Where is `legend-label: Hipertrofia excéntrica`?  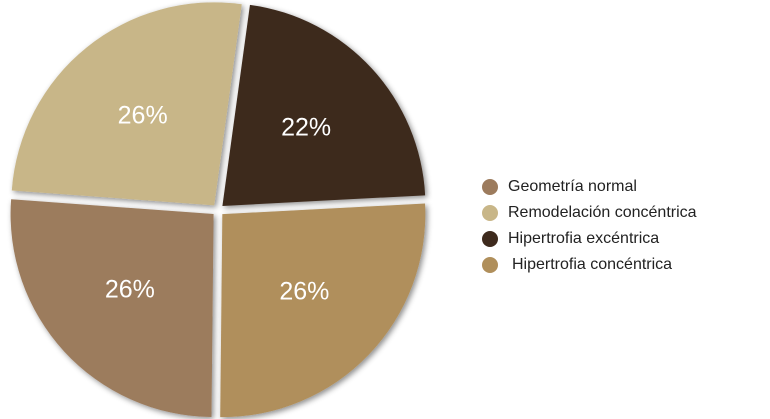 legend-label: Hipertrofia excéntrica is located at coordinates (583, 238).